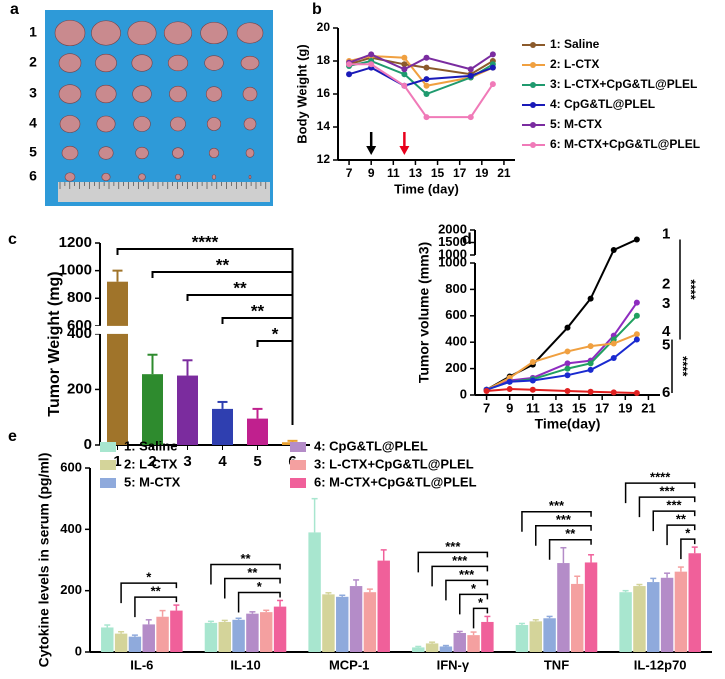 This screenshot has height=679, width=725. Describe the element at coordinates (452, 253) in the screenshot. I see `y-tick-label: 1000` at that location.